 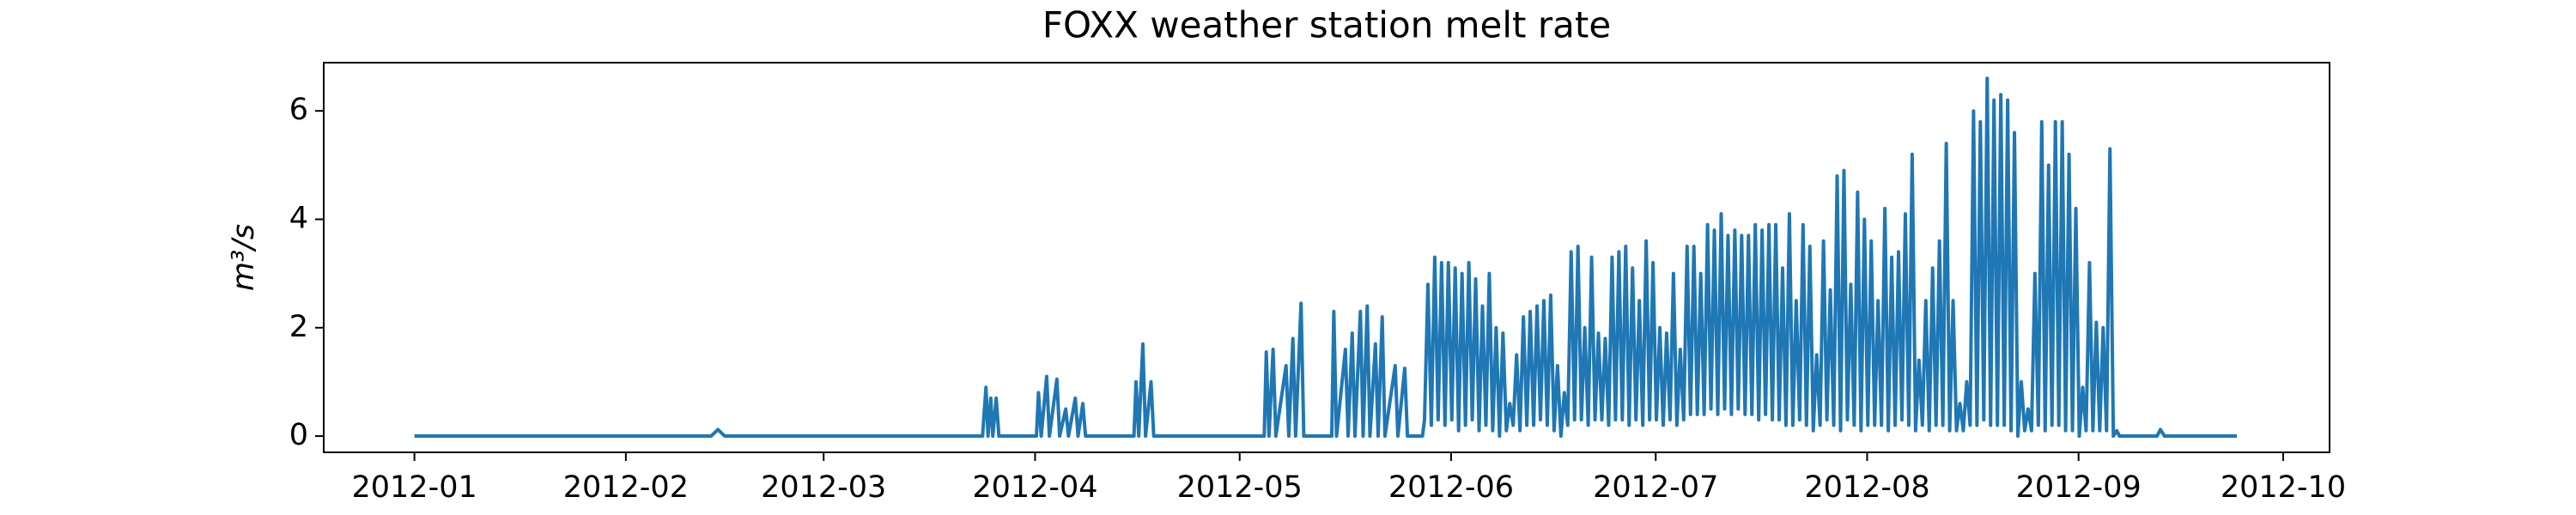 I want to click on y-tick-label: 6, so click(x=298, y=110).